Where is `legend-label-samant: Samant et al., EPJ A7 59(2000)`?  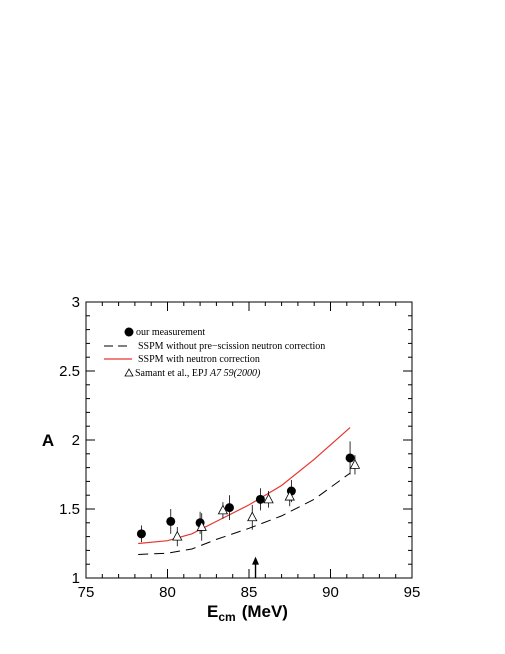
legend-label-samant: Samant et al., EPJ A7 59(2000) is located at coordinates (198, 373).